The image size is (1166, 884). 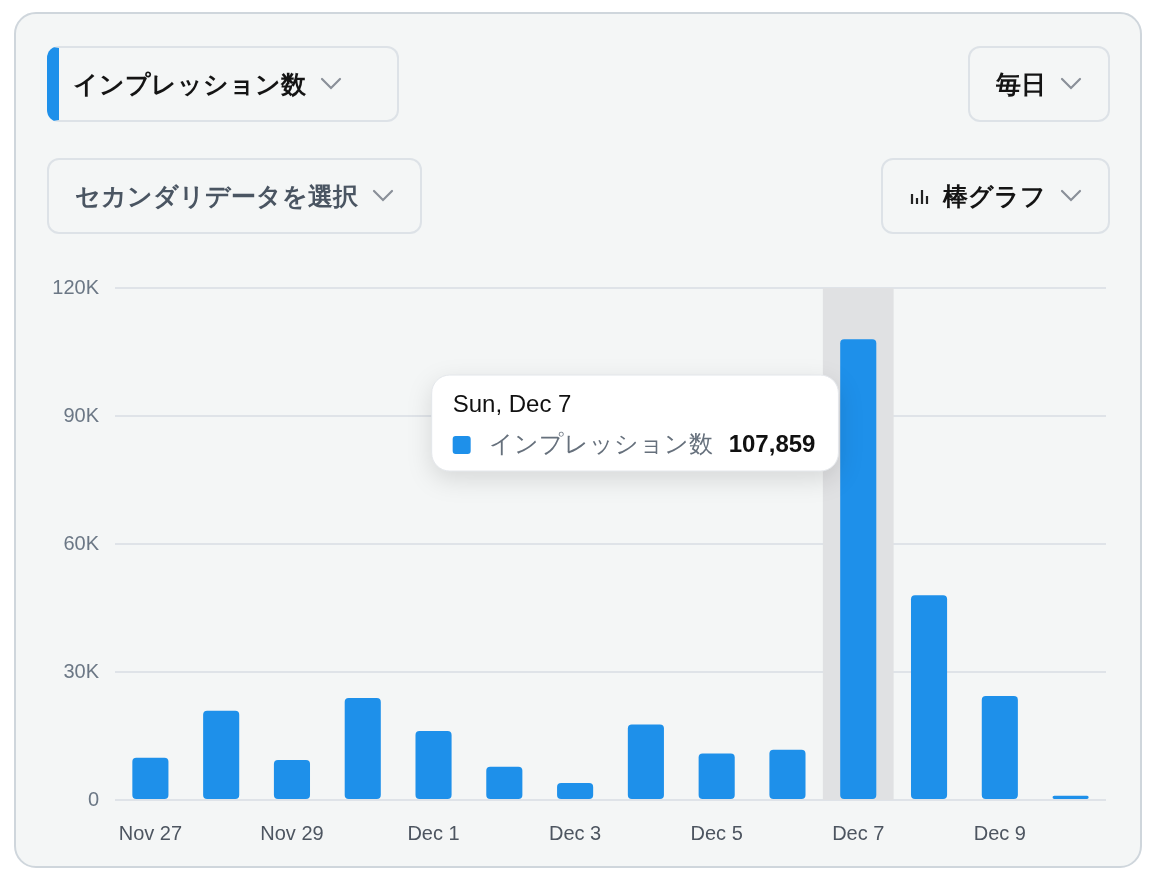 What do you see at coordinates (81, 670) in the screenshot?
I see `y-tick-label: 30K` at bounding box center [81, 670].